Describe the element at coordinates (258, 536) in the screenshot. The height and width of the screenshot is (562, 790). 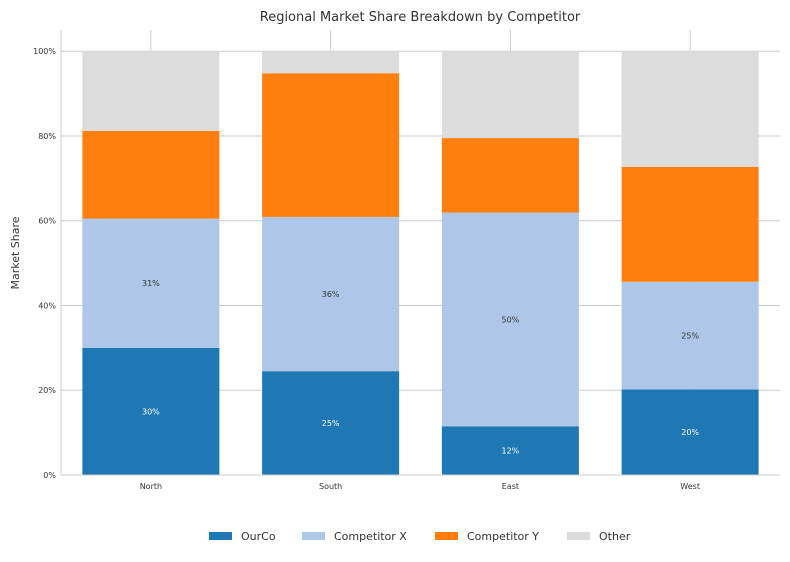
I see `legend-label: OurCo` at that location.